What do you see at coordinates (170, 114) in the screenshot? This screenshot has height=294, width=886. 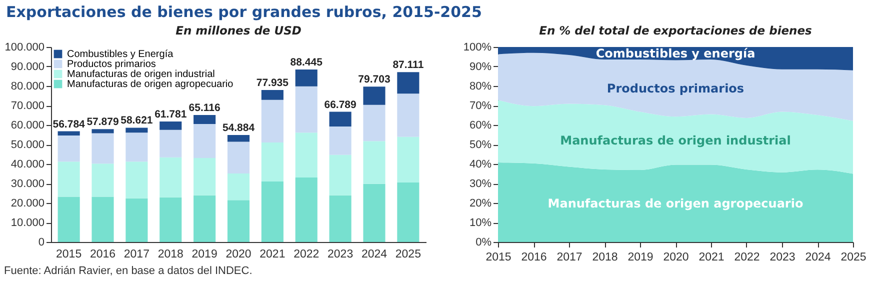 I see `total-label: 61.781` at bounding box center [170, 114].